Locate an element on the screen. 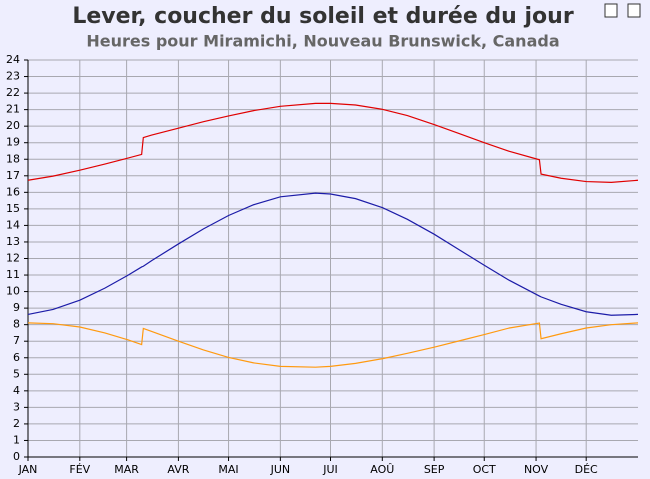  y-tick-label: 19 is located at coordinates (13, 142).